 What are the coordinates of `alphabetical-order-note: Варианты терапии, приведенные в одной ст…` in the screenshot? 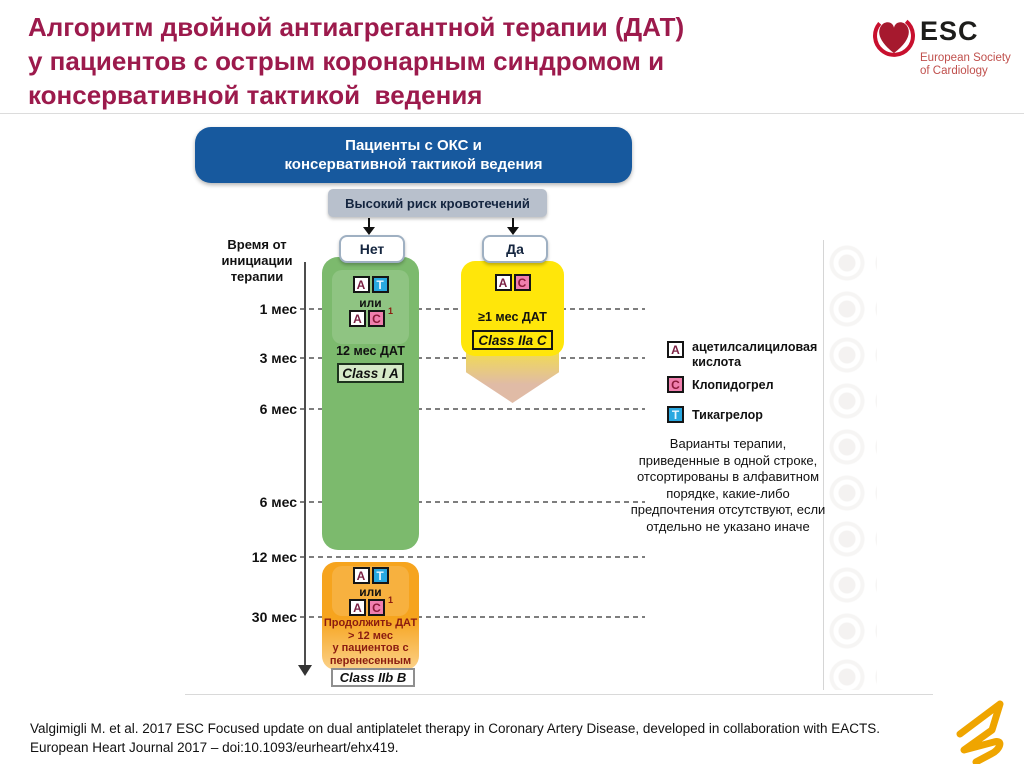 It's located at (728, 485).